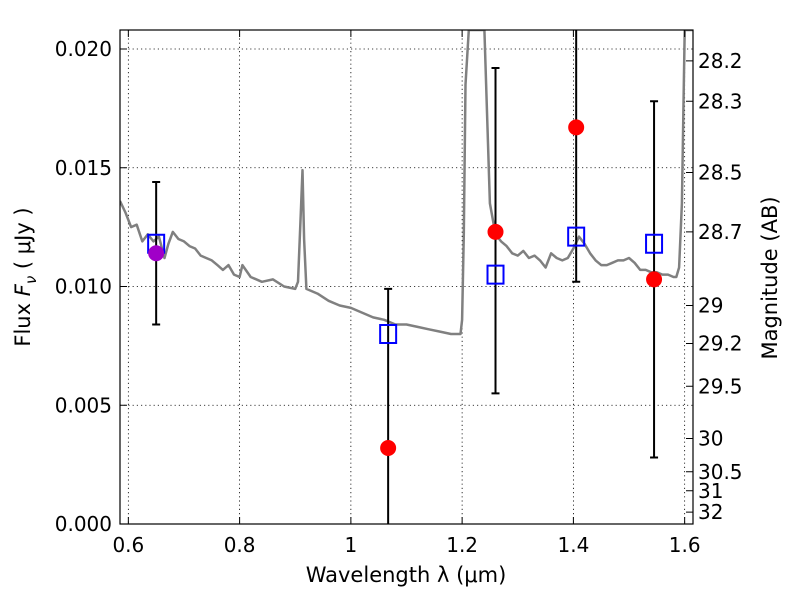 This screenshot has width=800, height=600. Describe the element at coordinates (710, 512) in the screenshot. I see `right-tick-label: 32` at that location.